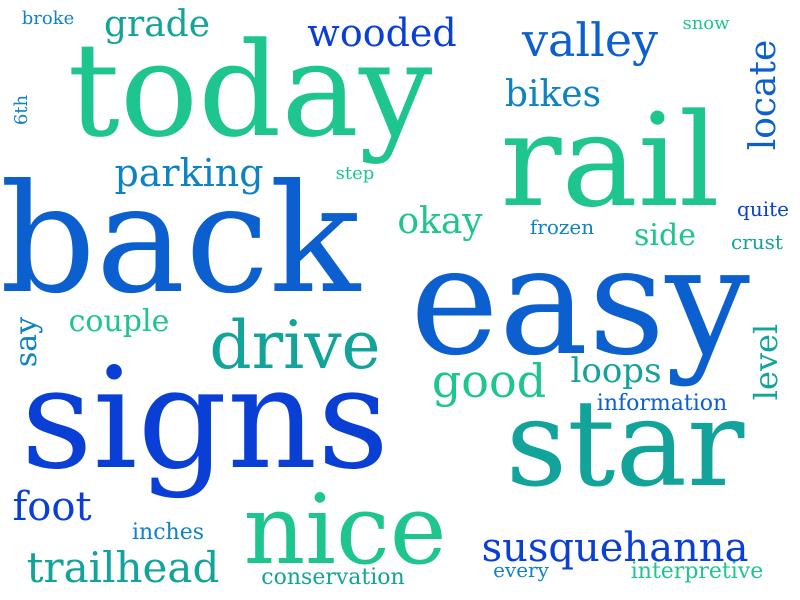  Describe the element at coordinates (763, 209) in the screenshot. I see `word-quite: quite` at that location.